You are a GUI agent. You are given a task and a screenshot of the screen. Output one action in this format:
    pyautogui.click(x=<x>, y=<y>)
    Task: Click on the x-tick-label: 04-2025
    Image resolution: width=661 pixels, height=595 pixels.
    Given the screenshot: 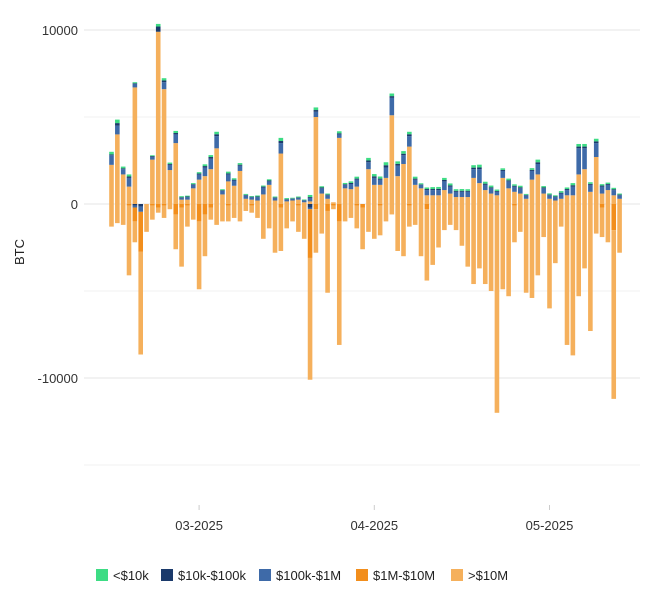 What is the action you would take?
    pyautogui.click(x=374, y=525)
    